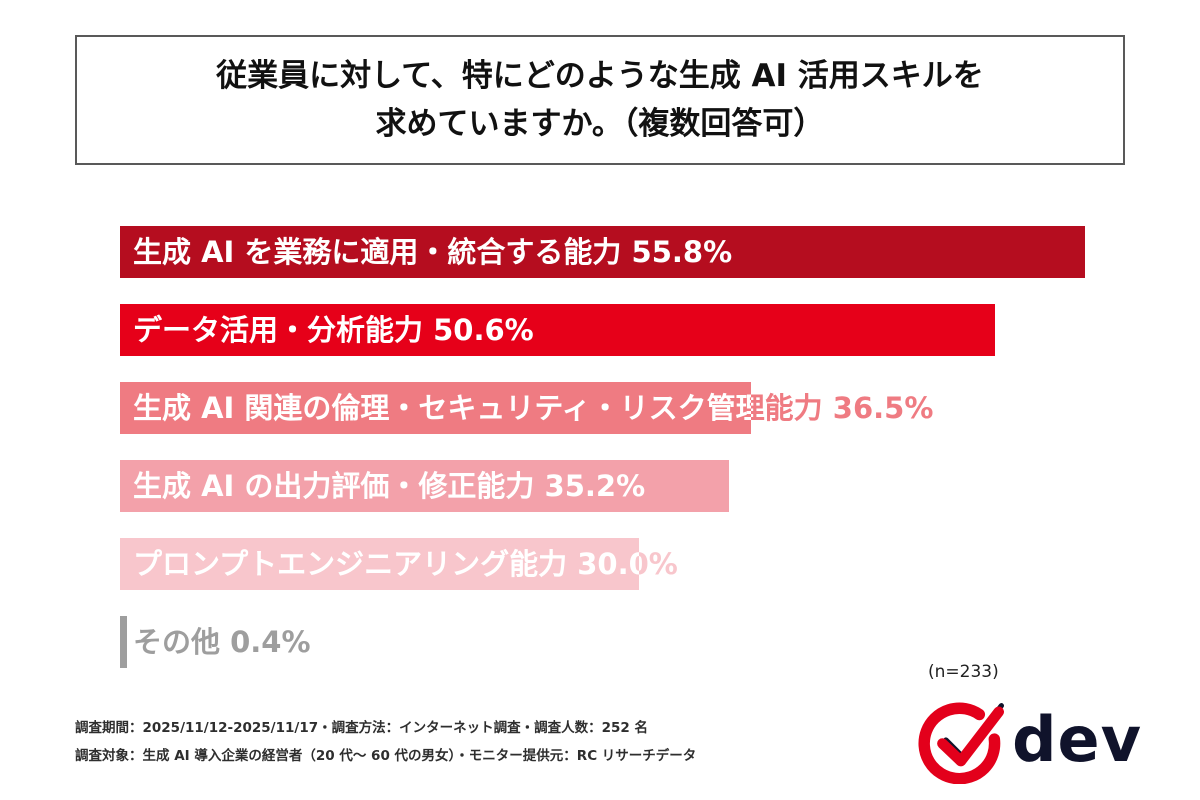 The width and height of the screenshot is (1200, 800). I want to click on bar-label-clip: その他 0.4%, so click(123, 642).